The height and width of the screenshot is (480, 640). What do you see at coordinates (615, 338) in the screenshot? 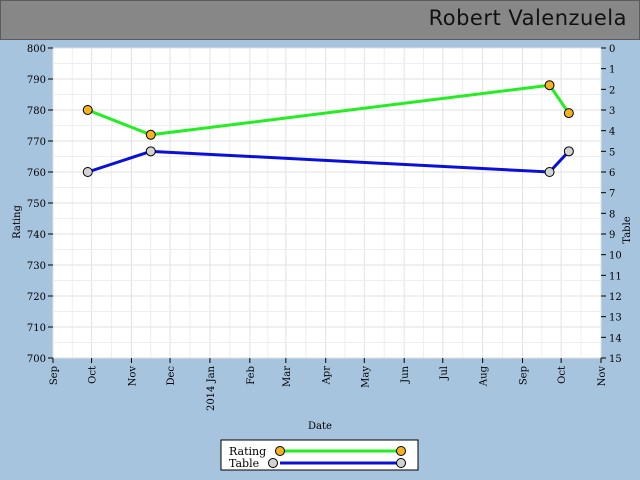
I see `y2-tick-label: 14` at bounding box center [615, 338].